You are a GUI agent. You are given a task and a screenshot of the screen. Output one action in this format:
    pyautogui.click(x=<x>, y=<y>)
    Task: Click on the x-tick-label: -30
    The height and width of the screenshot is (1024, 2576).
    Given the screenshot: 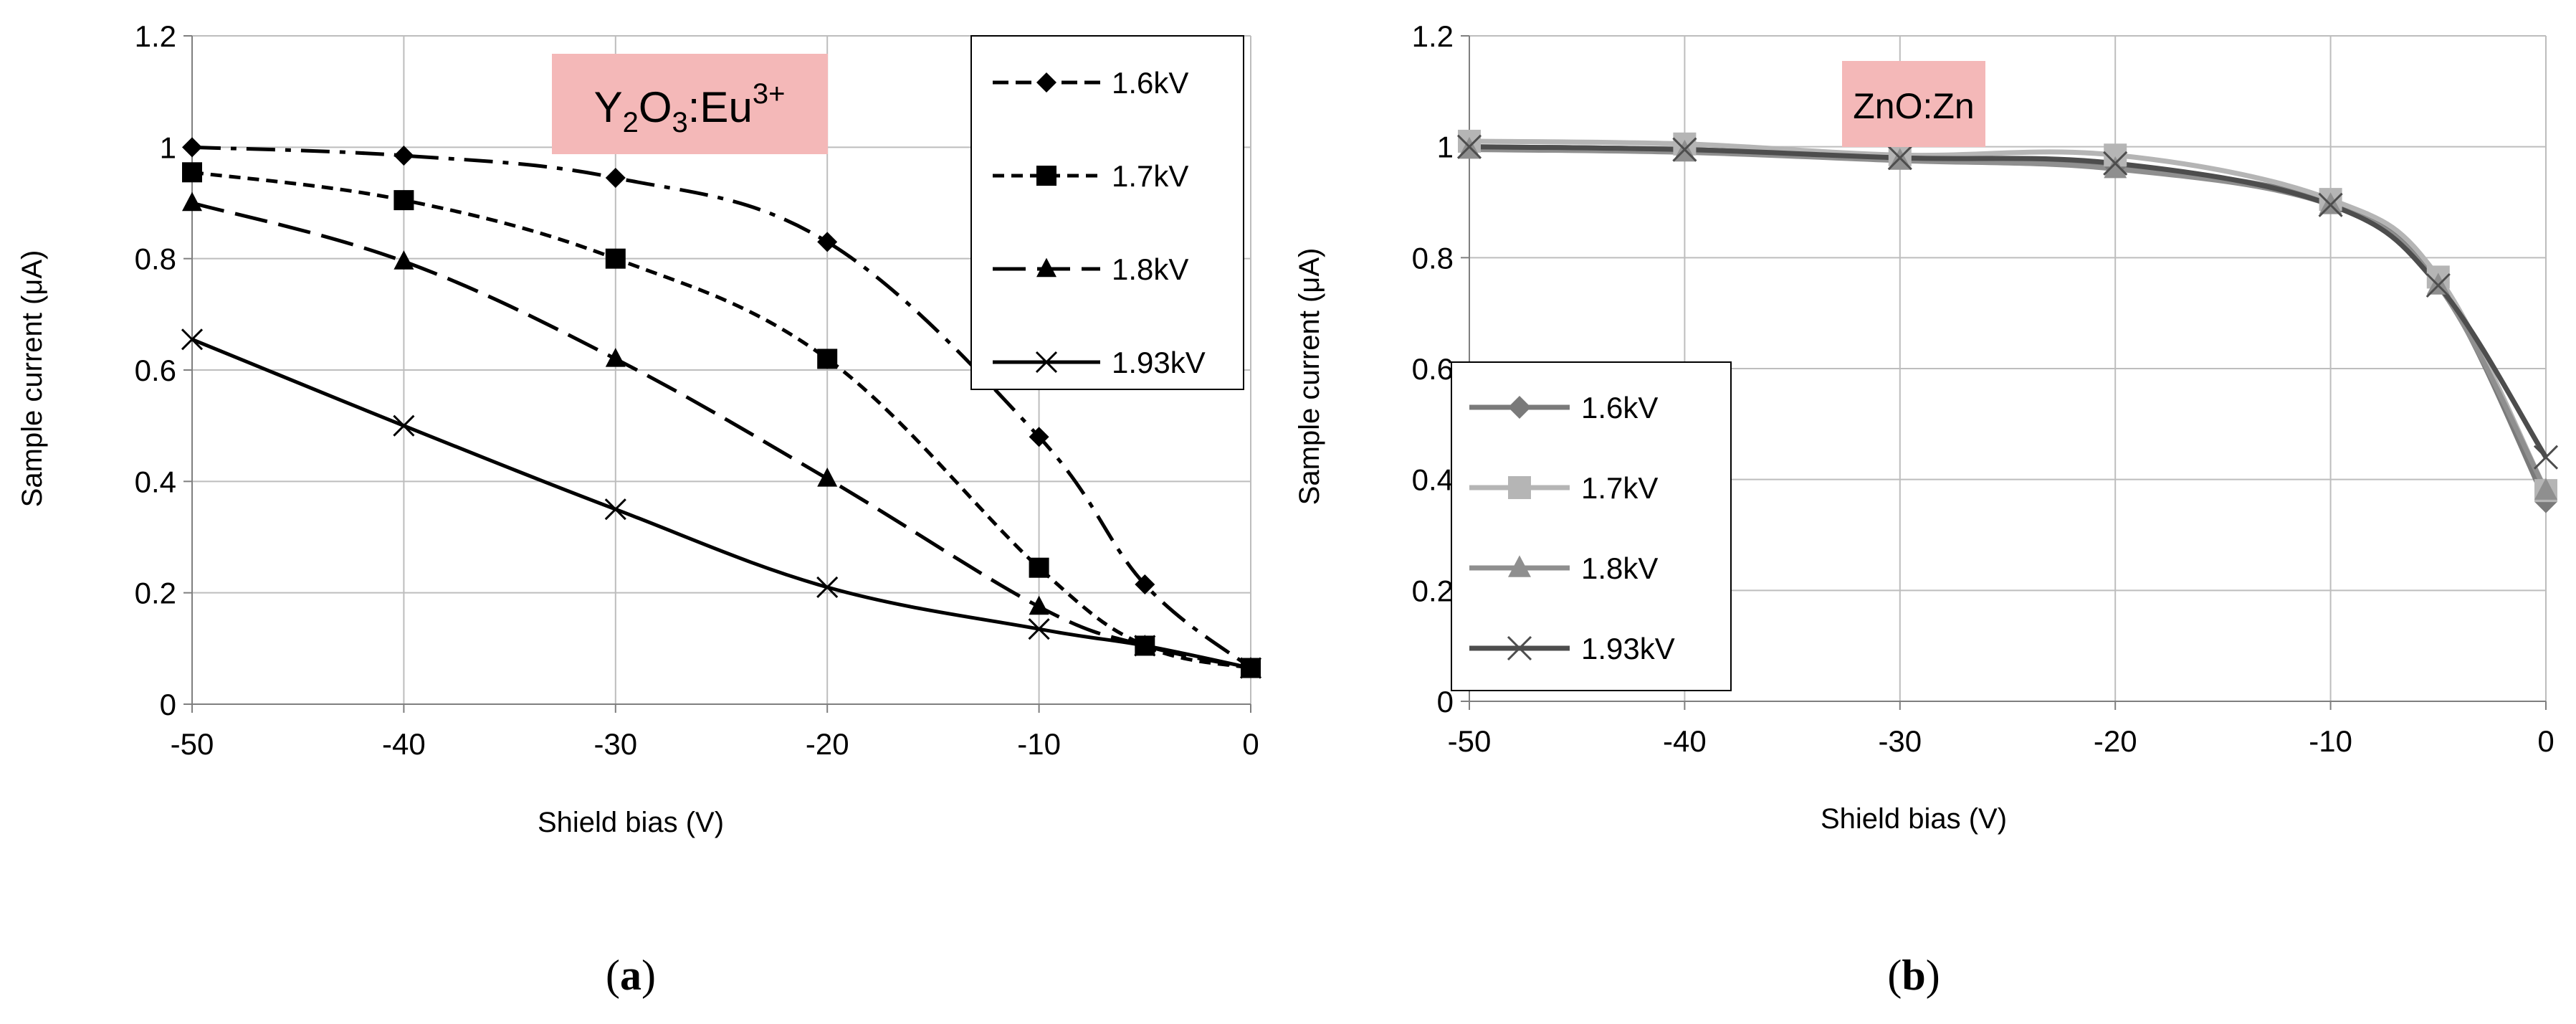 What is the action you would take?
    pyautogui.click(x=1900, y=741)
    